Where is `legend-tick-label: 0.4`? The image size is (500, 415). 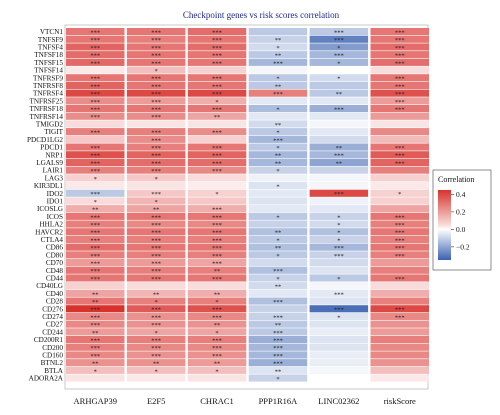
legend-tick-label: 0.4 is located at coordinates (461, 194).